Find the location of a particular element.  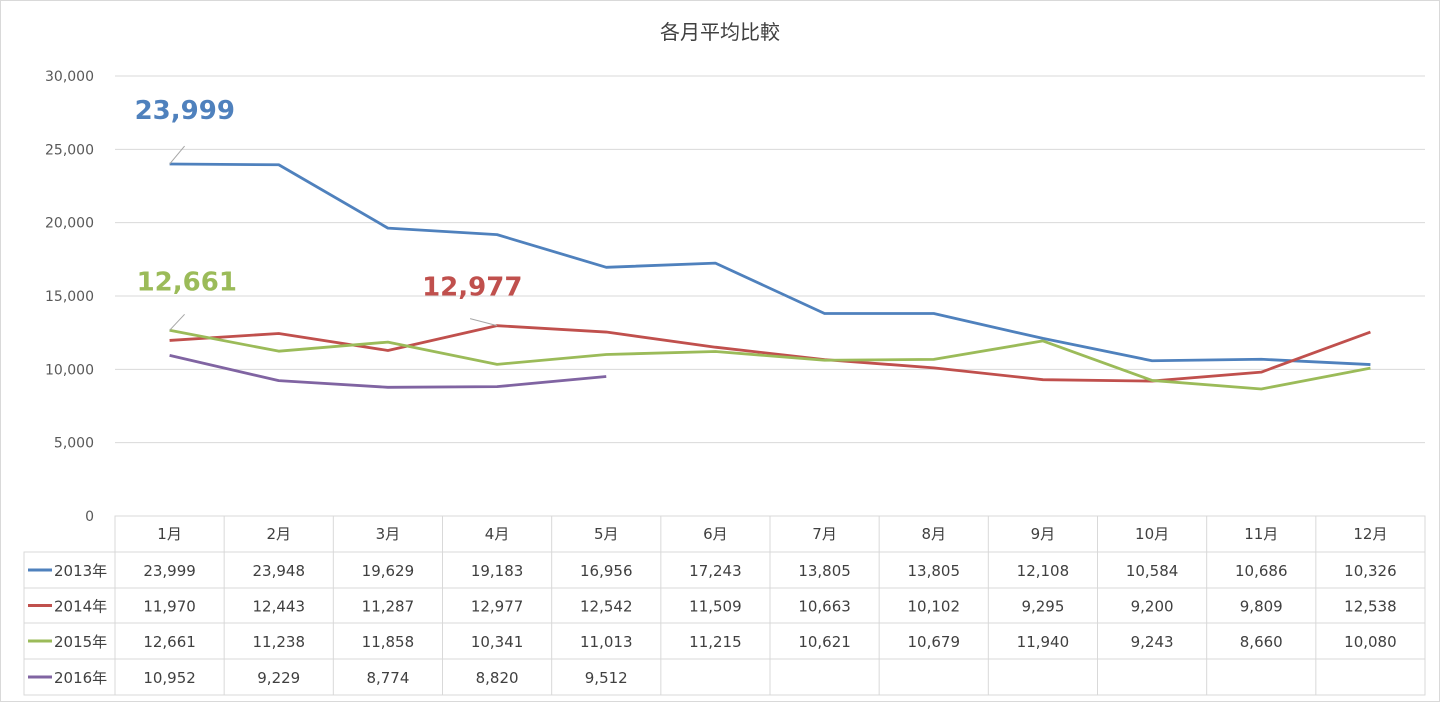

legend-entry: 2016年 is located at coordinates (80, 678).